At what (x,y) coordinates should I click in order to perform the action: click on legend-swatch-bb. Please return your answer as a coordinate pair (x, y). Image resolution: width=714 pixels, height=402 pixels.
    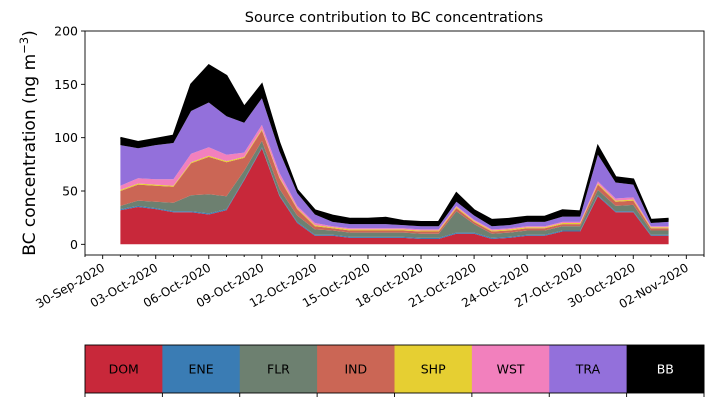
    Looking at the image, I should click on (665, 369).